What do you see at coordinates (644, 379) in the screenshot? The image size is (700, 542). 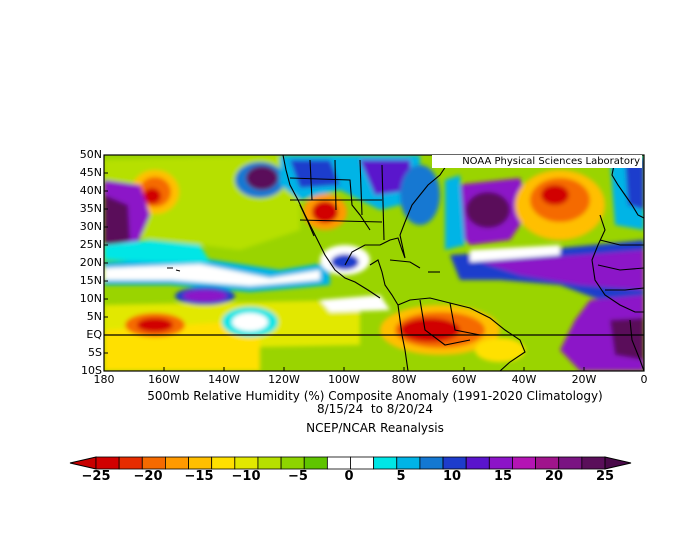 I see `lon-label: 0` at bounding box center [644, 379].